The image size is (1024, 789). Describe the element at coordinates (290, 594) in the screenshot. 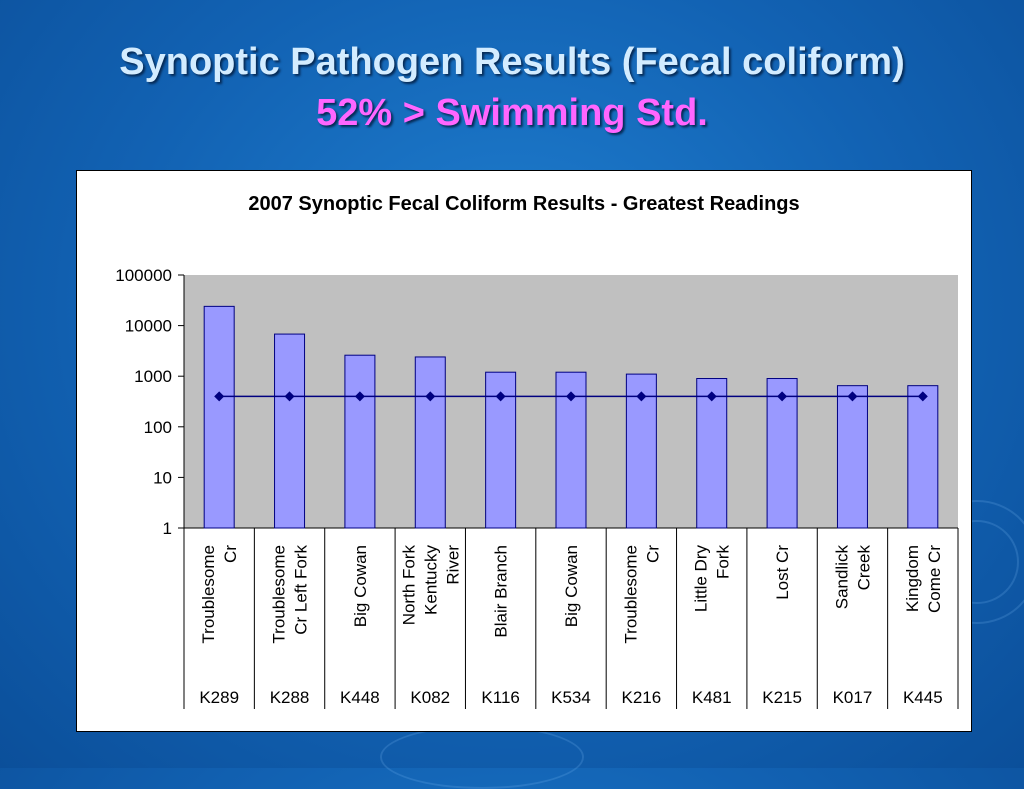

I see `category-label: Troublesome Cr Left Fork` at that location.